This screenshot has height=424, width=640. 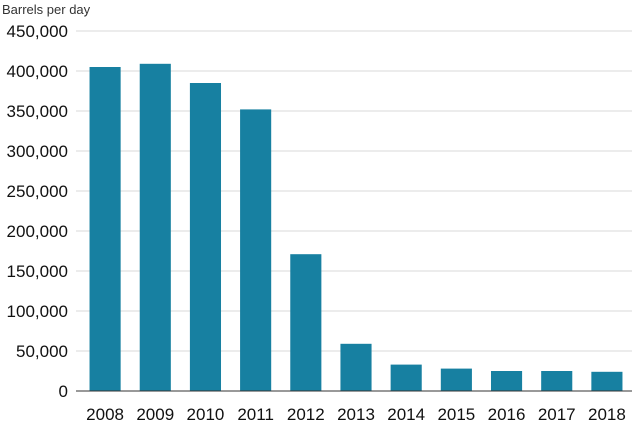 I want to click on bar-2016, so click(x=506, y=381).